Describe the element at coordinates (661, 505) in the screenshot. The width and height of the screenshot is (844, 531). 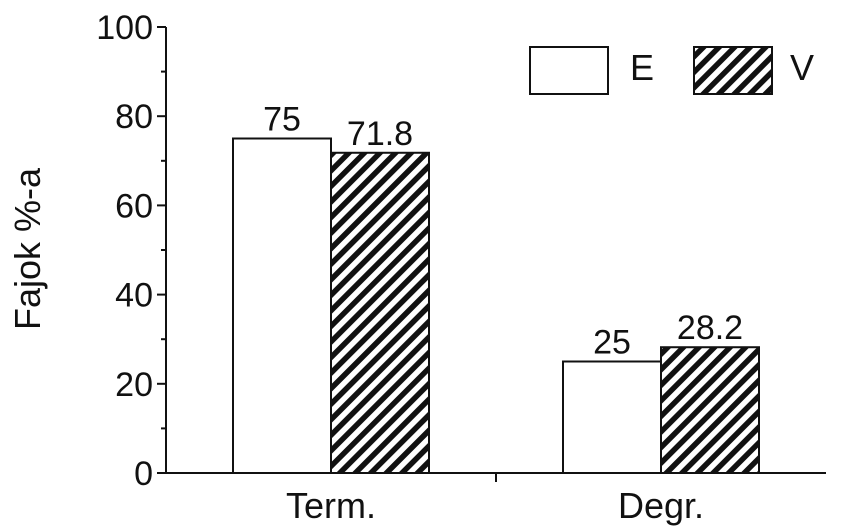
I see `x-tick-label-1: Degr.` at that location.